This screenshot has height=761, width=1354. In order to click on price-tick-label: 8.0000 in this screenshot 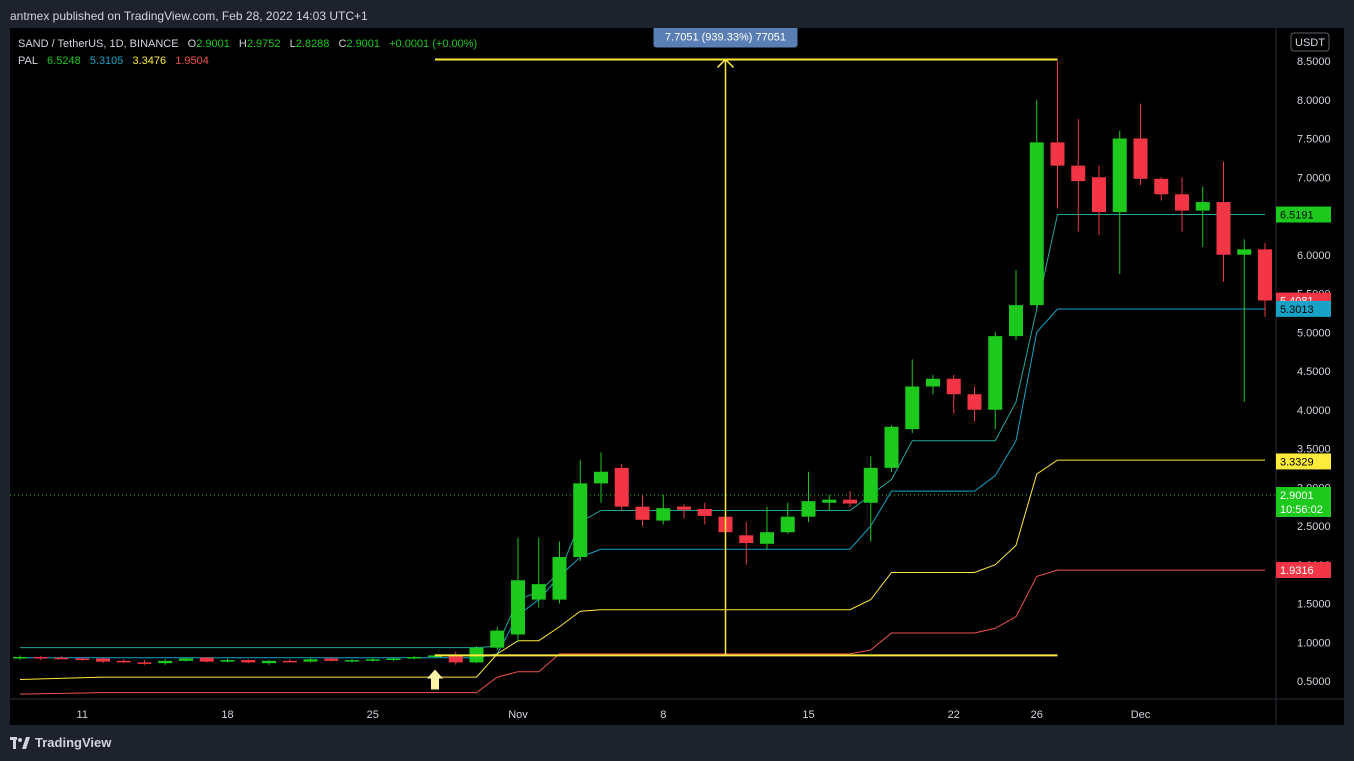, I will do `click(1314, 101)`.